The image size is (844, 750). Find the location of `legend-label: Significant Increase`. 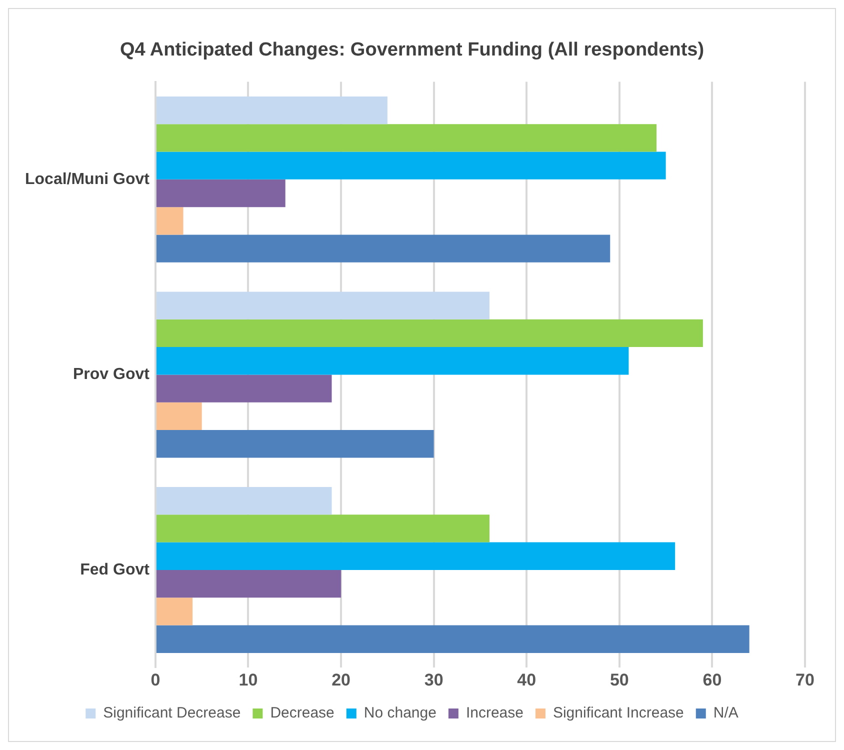

legend-label: Significant Increase is located at coordinates (618, 713).